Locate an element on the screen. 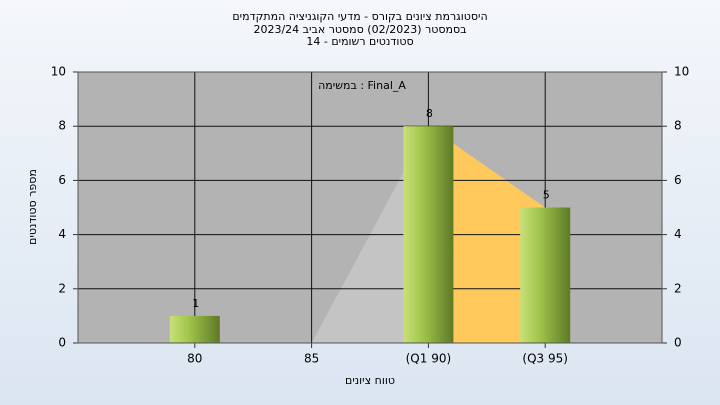 The width and height of the screenshot is (720, 405). x-axis-label: טווח ציונים is located at coordinates (370, 380).